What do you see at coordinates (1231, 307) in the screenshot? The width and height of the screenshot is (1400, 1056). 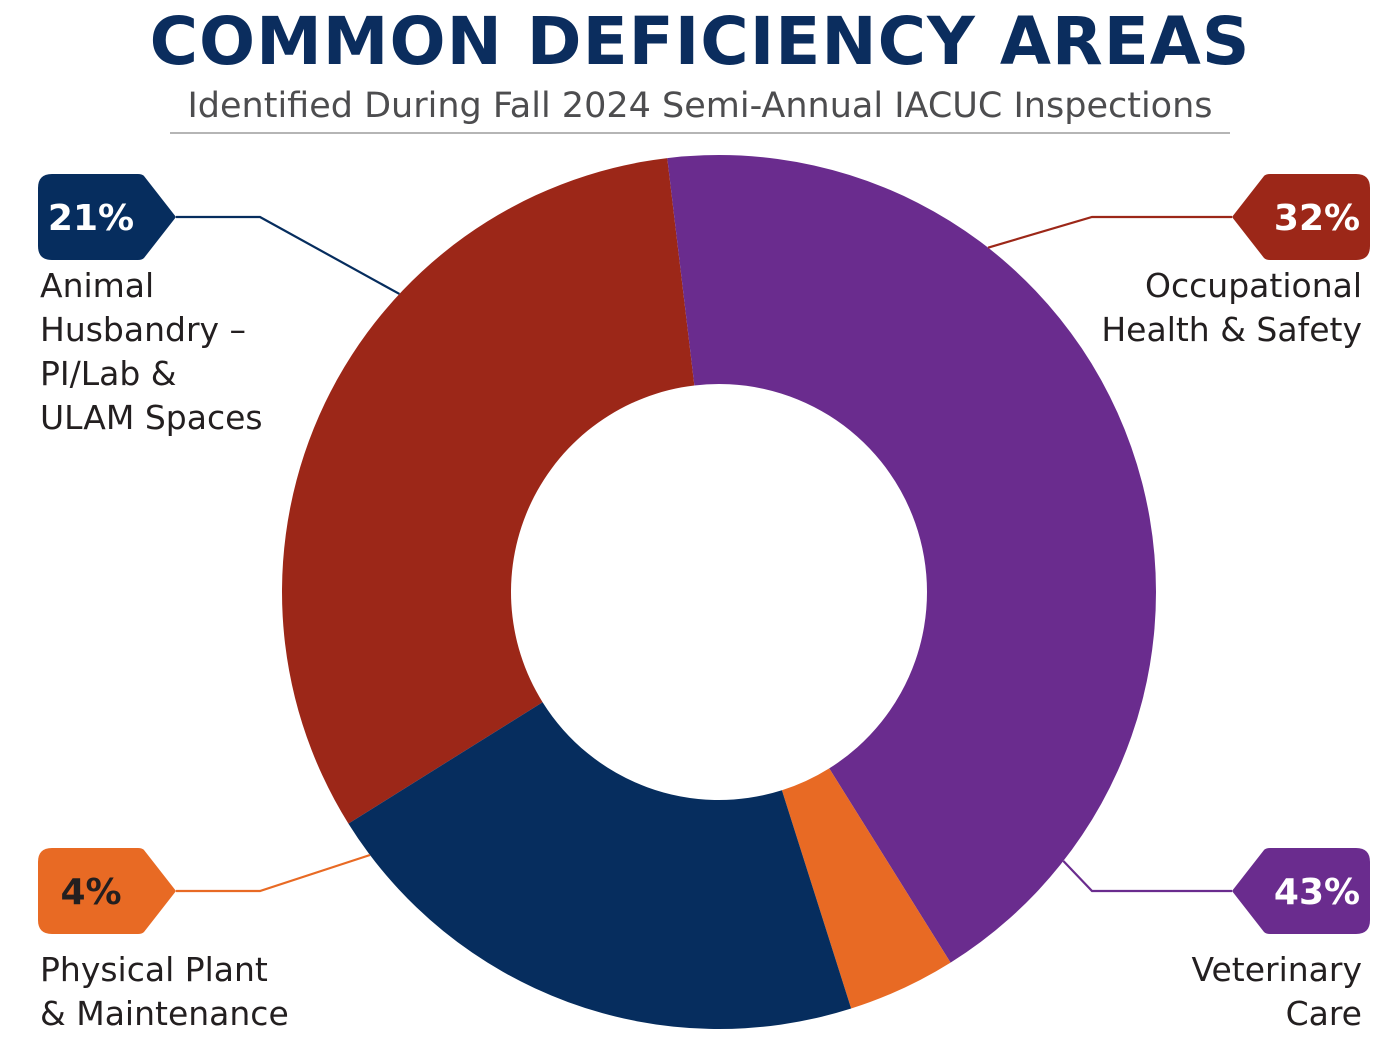 I see `label-occupational-health-safety: Occupational Health & Safety` at bounding box center [1231, 307].